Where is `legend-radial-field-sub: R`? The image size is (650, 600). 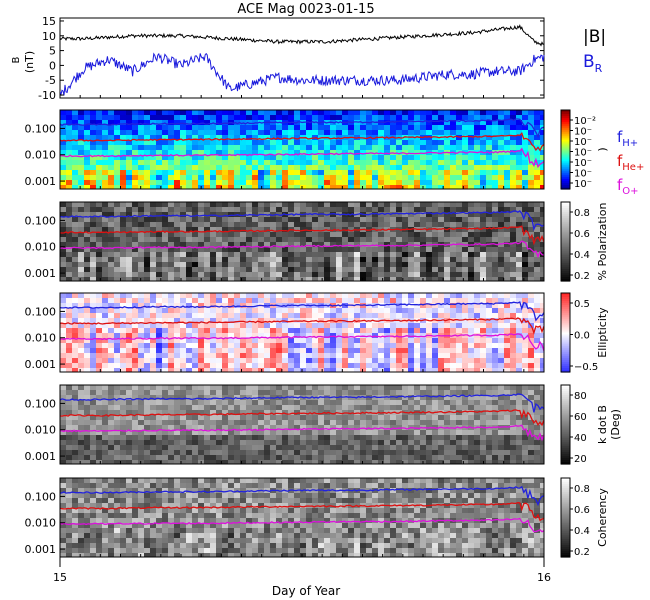
legend-radial-field-sub: R is located at coordinates (599, 68).